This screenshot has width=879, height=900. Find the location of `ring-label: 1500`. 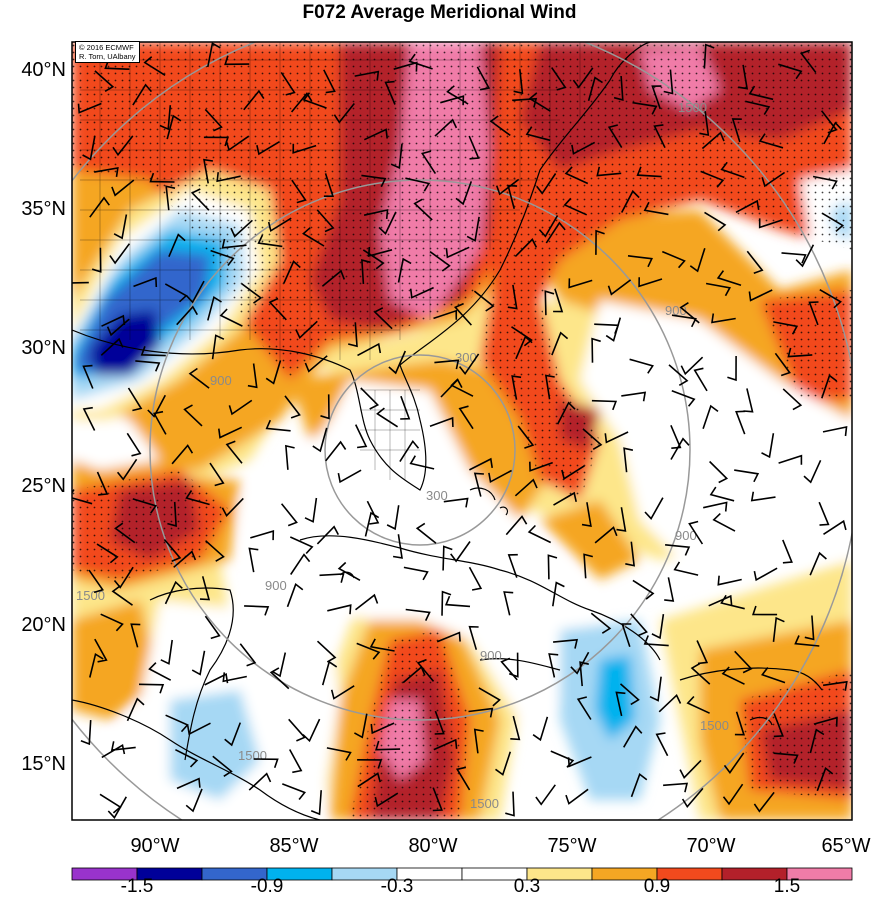

ring-label: 1500 is located at coordinates (714, 725).